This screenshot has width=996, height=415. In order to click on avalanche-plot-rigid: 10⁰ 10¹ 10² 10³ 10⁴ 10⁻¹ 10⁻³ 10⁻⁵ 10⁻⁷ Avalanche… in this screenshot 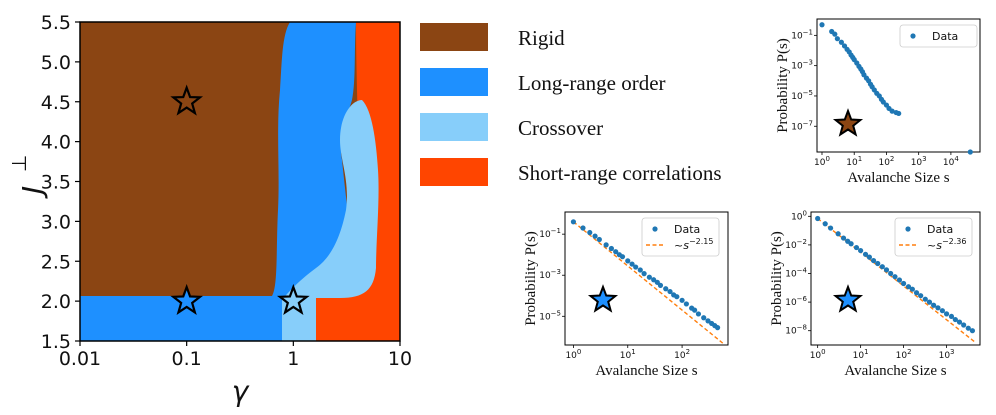, I will do `click(878, 102)`.